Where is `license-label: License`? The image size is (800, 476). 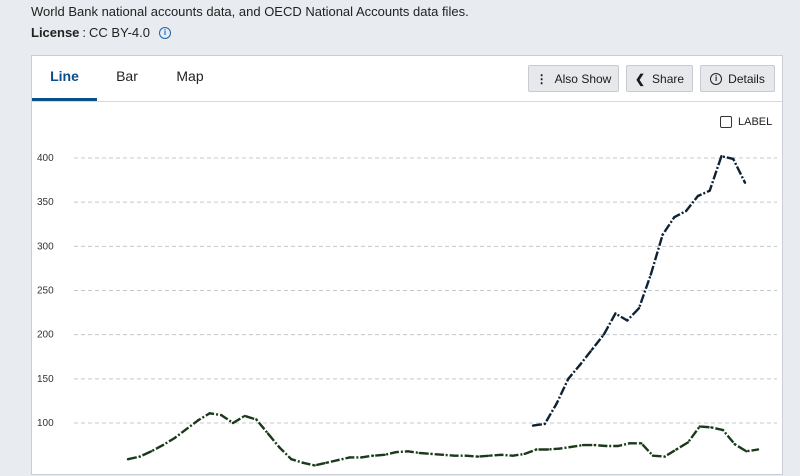 license-label: License is located at coordinates (55, 32).